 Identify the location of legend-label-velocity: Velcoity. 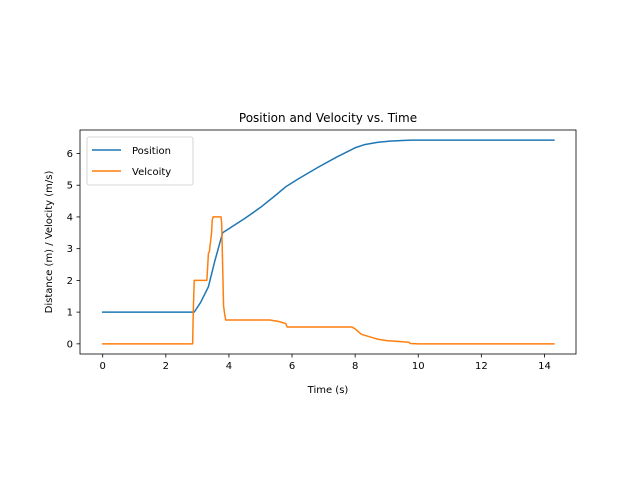
(151, 172).